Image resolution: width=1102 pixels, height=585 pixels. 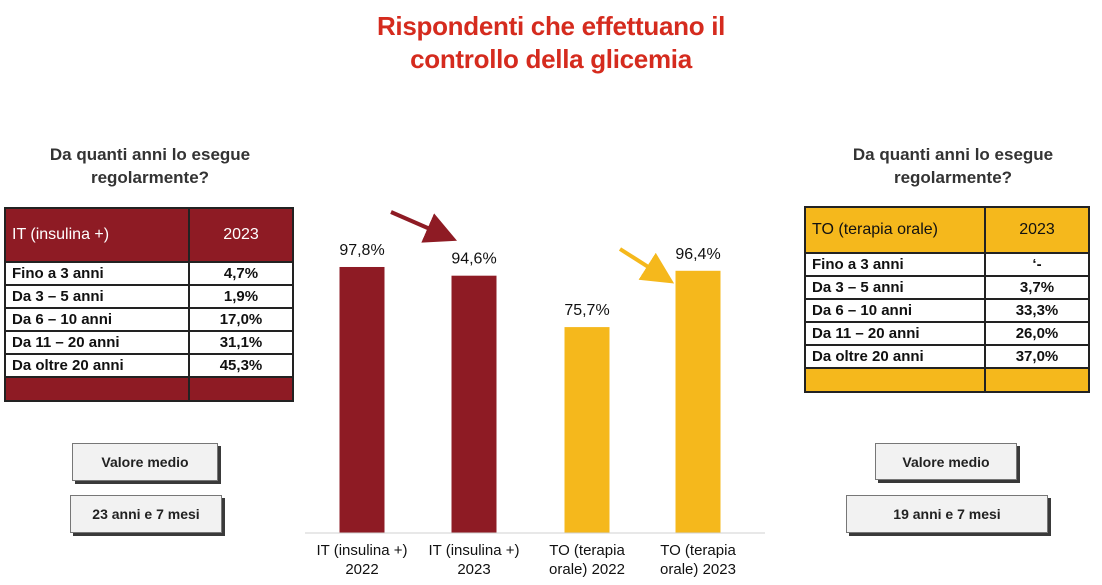 I want to click on table-row: Da 6 – 10 anni 33,3%, so click(x=947, y=310).